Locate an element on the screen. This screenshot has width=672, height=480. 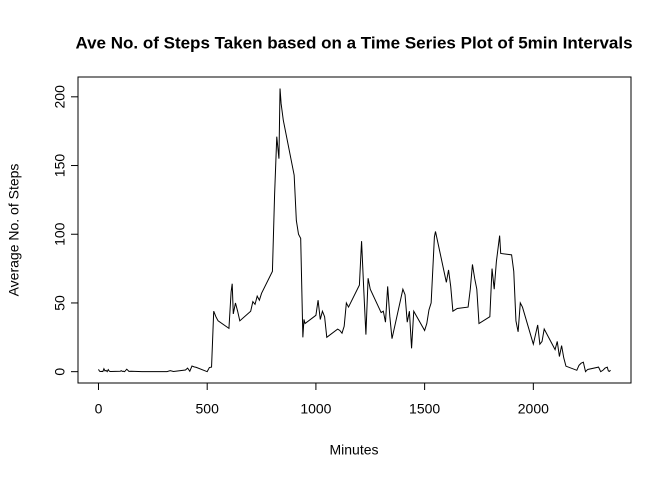
y-tick-label: 150 is located at coordinates (60, 166).